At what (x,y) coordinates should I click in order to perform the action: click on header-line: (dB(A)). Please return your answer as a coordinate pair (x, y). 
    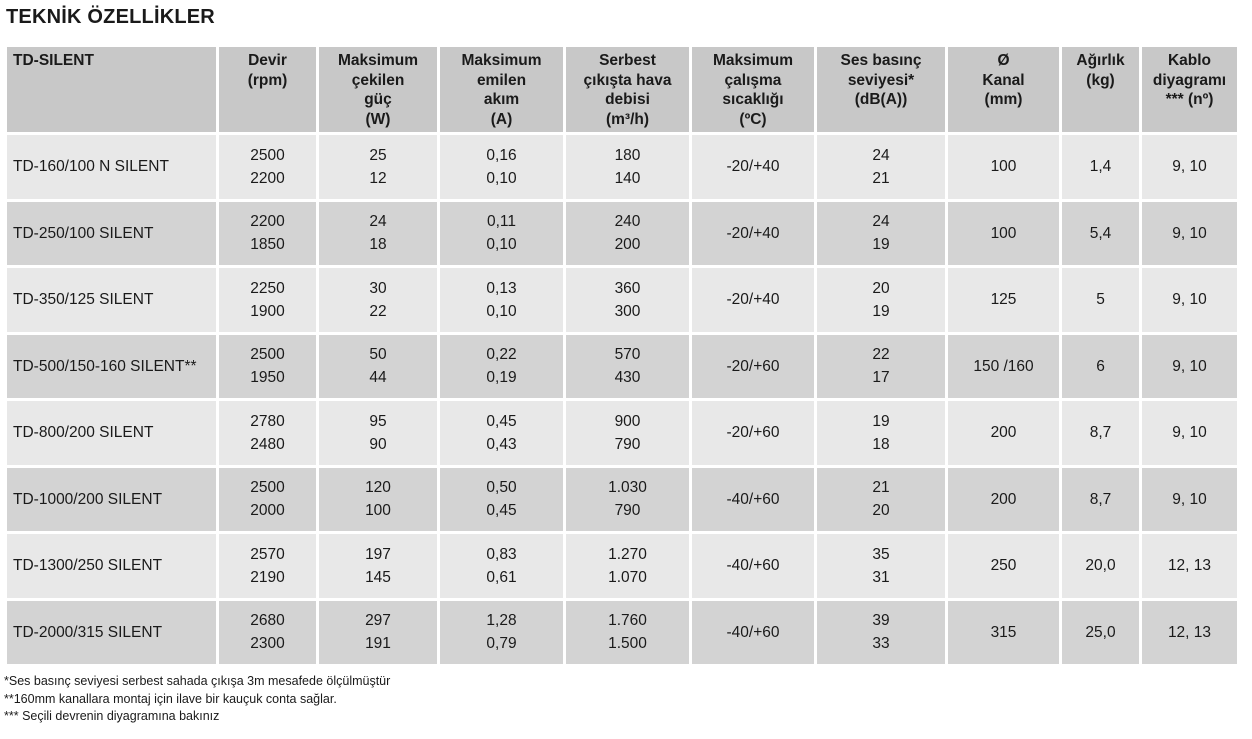
    Looking at the image, I should click on (881, 99).